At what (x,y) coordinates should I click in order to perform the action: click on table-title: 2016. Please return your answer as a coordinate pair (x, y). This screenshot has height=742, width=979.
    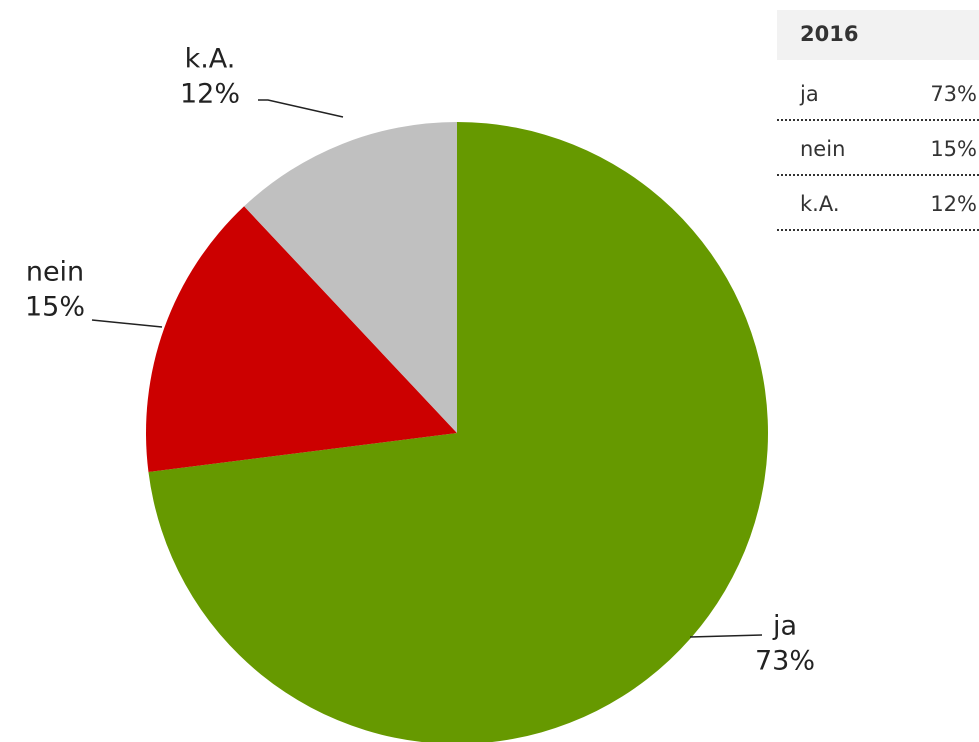
    Looking at the image, I should click on (829, 34).